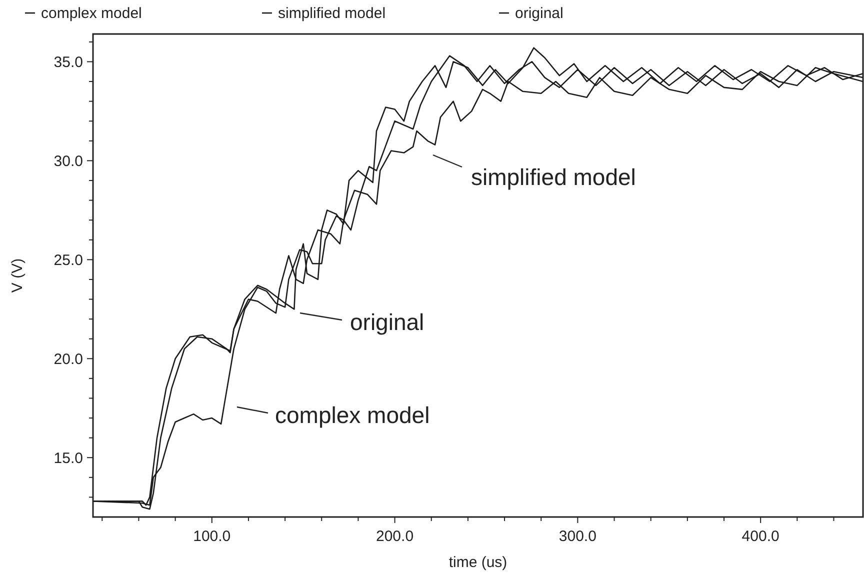  I want to click on y-axis-title: V (V), so click(17, 275).